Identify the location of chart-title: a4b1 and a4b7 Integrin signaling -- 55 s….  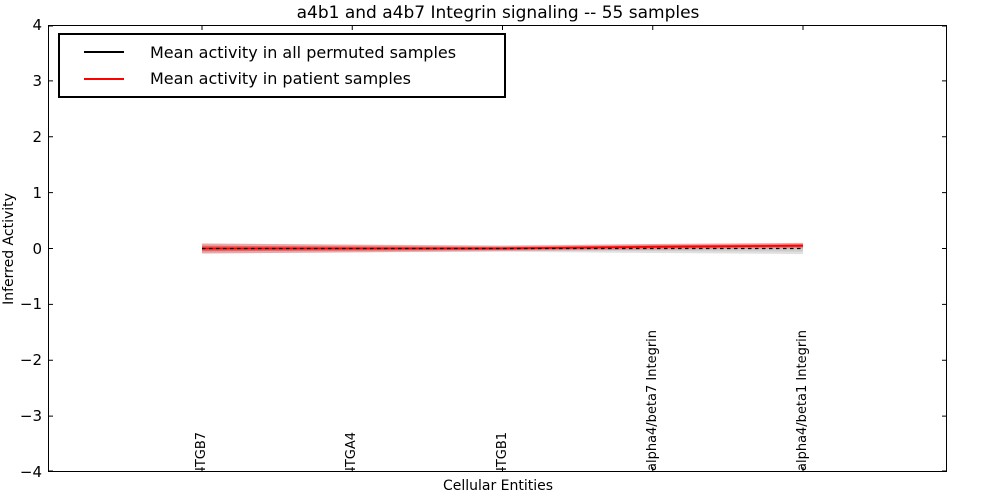
(498, 13).